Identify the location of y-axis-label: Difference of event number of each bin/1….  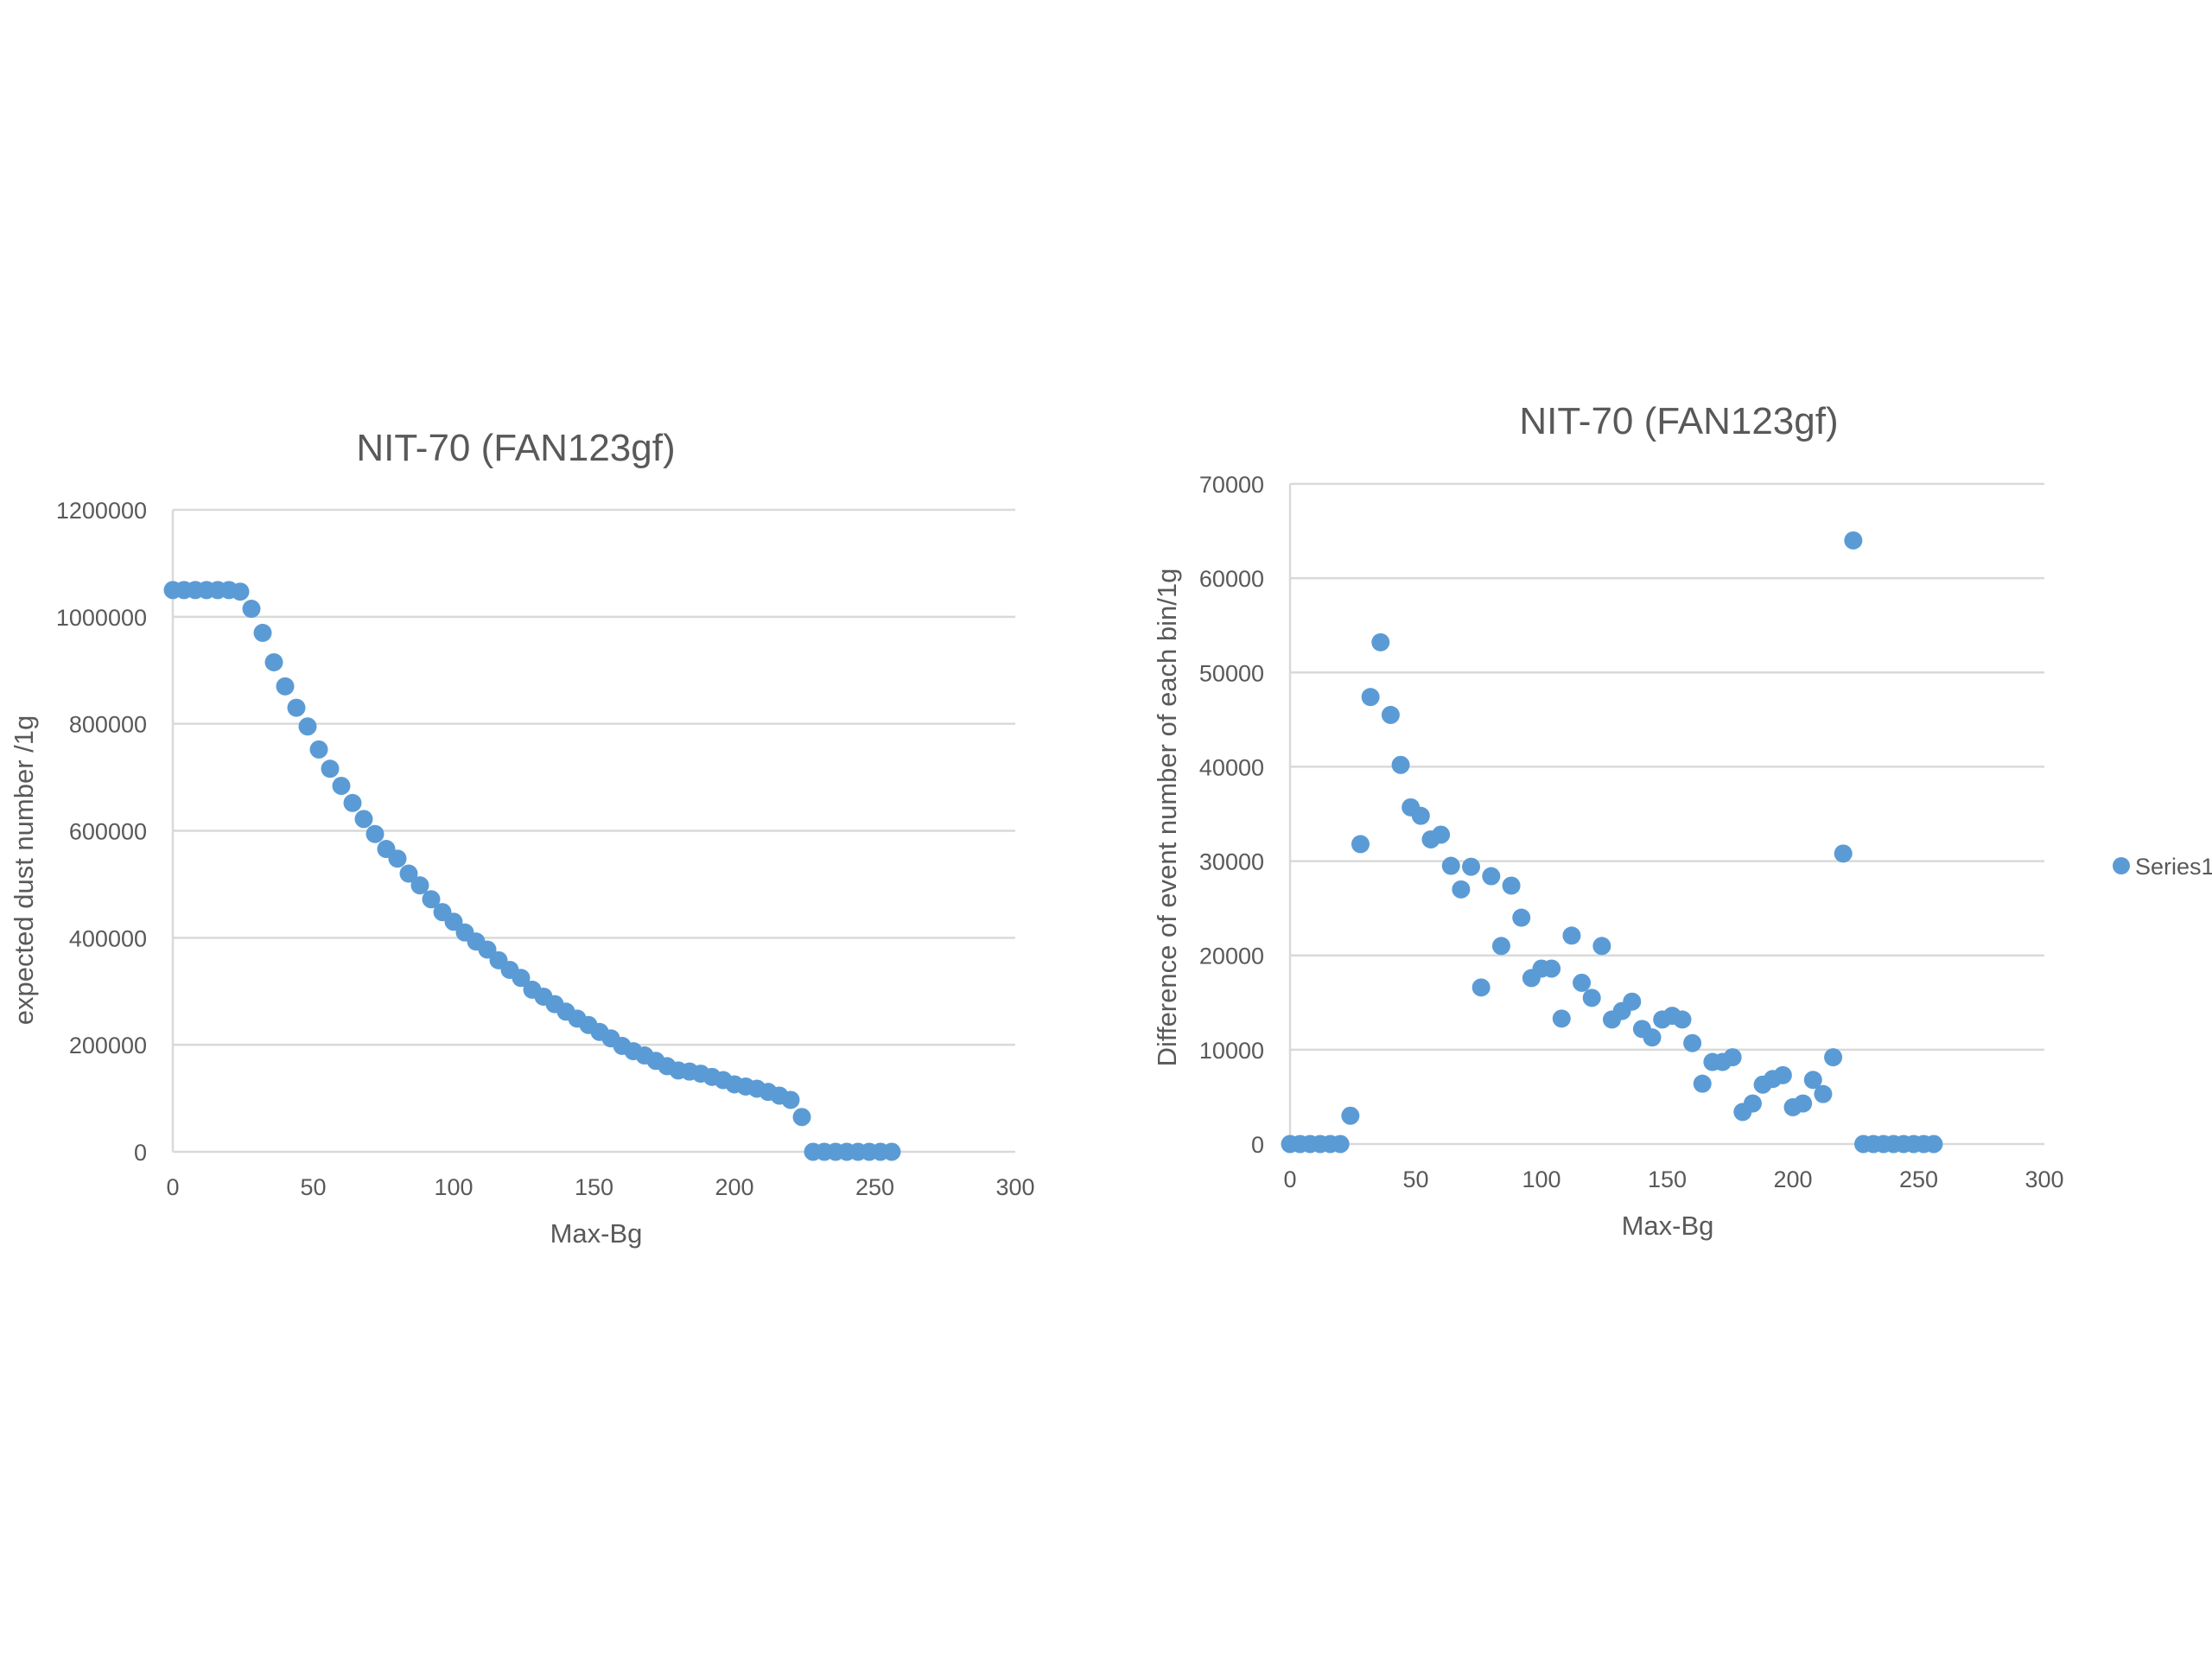
(1167, 818).